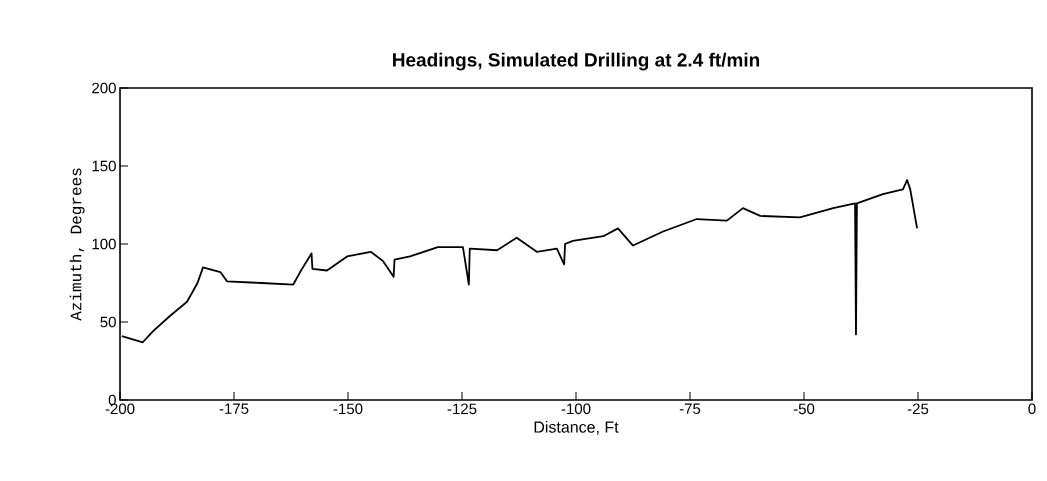 The width and height of the screenshot is (1047, 481). What do you see at coordinates (576, 409) in the screenshot?
I see `x-tick-label: -100` at bounding box center [576, 409].